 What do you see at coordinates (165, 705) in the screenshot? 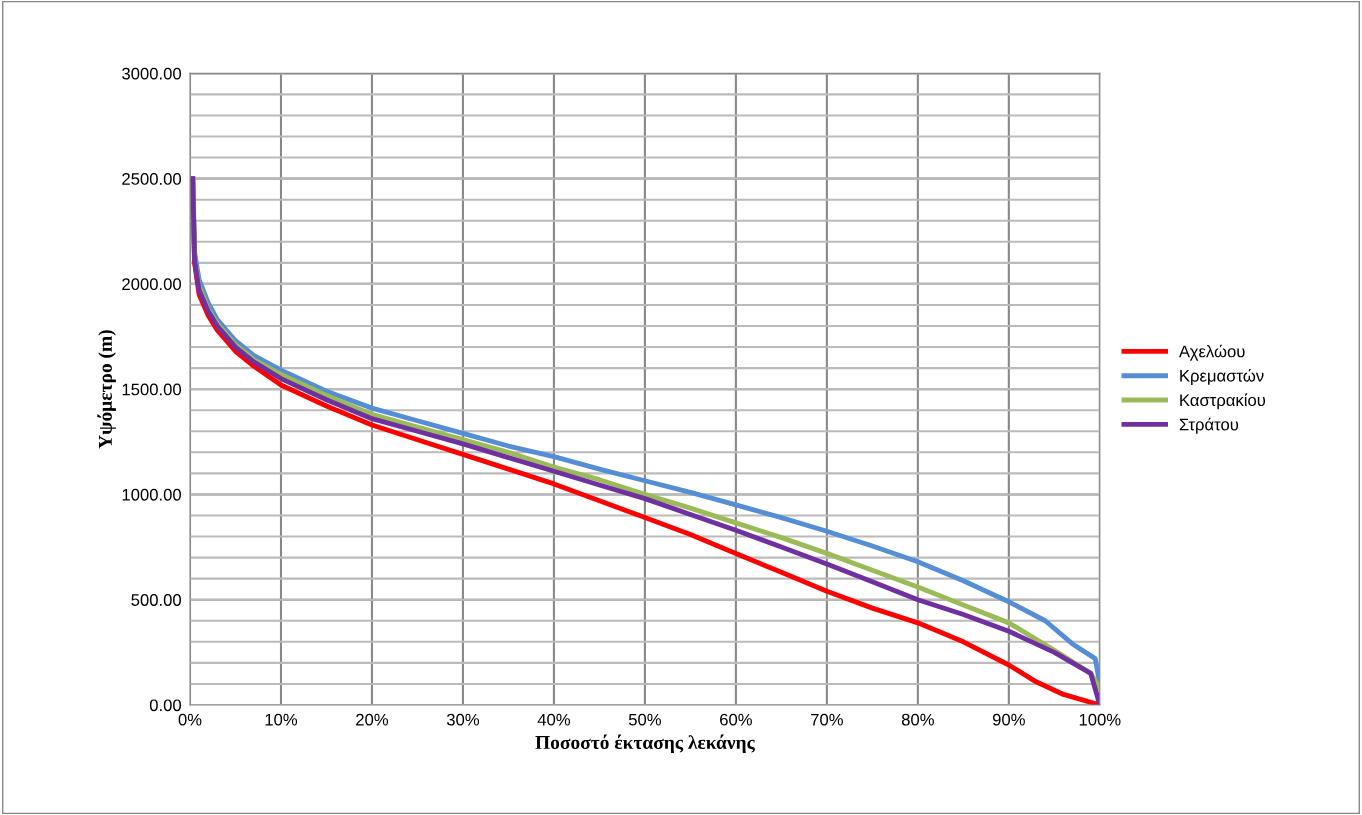
I see `y-tick-label: 0.00` at bounding box center [165, 705].